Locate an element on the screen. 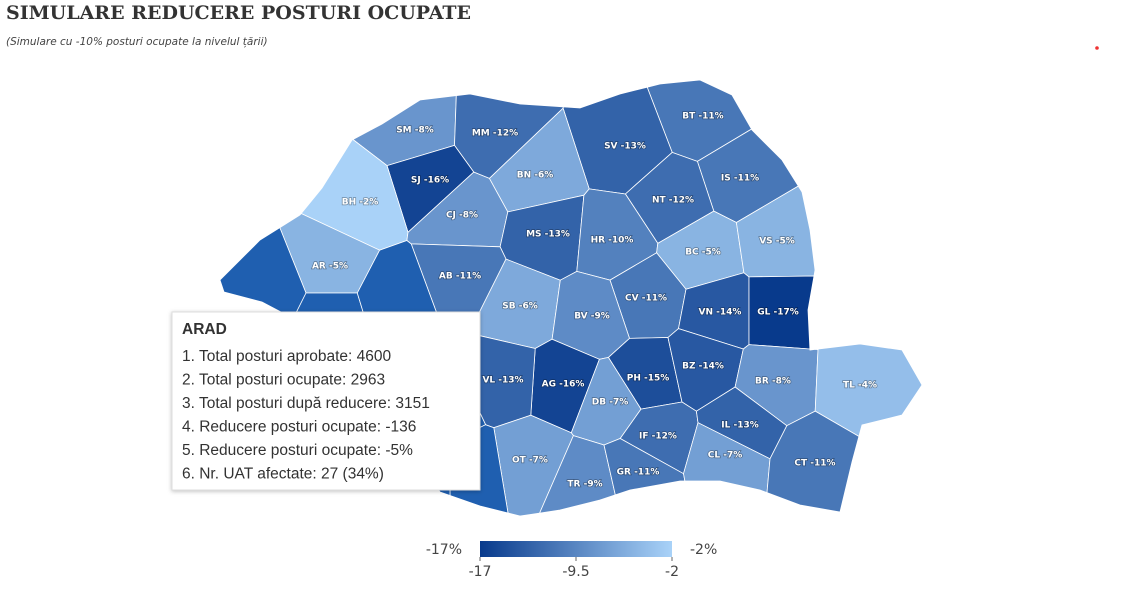 The width and height of the screenshot is (1139, 600). county-label: BC -5% is located at coordinates (703, 253).